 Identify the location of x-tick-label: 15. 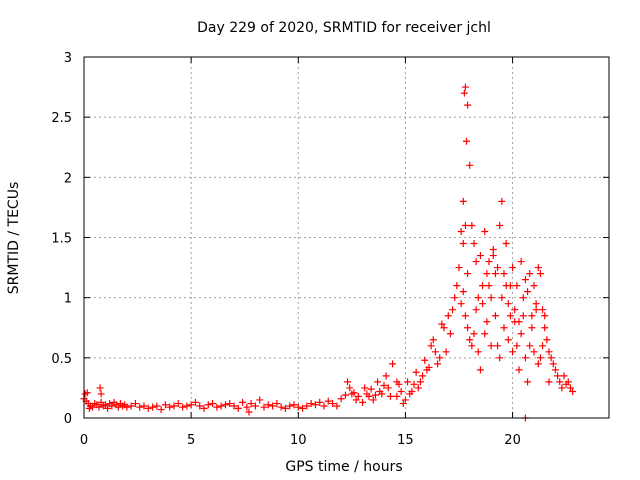
(405, 440).